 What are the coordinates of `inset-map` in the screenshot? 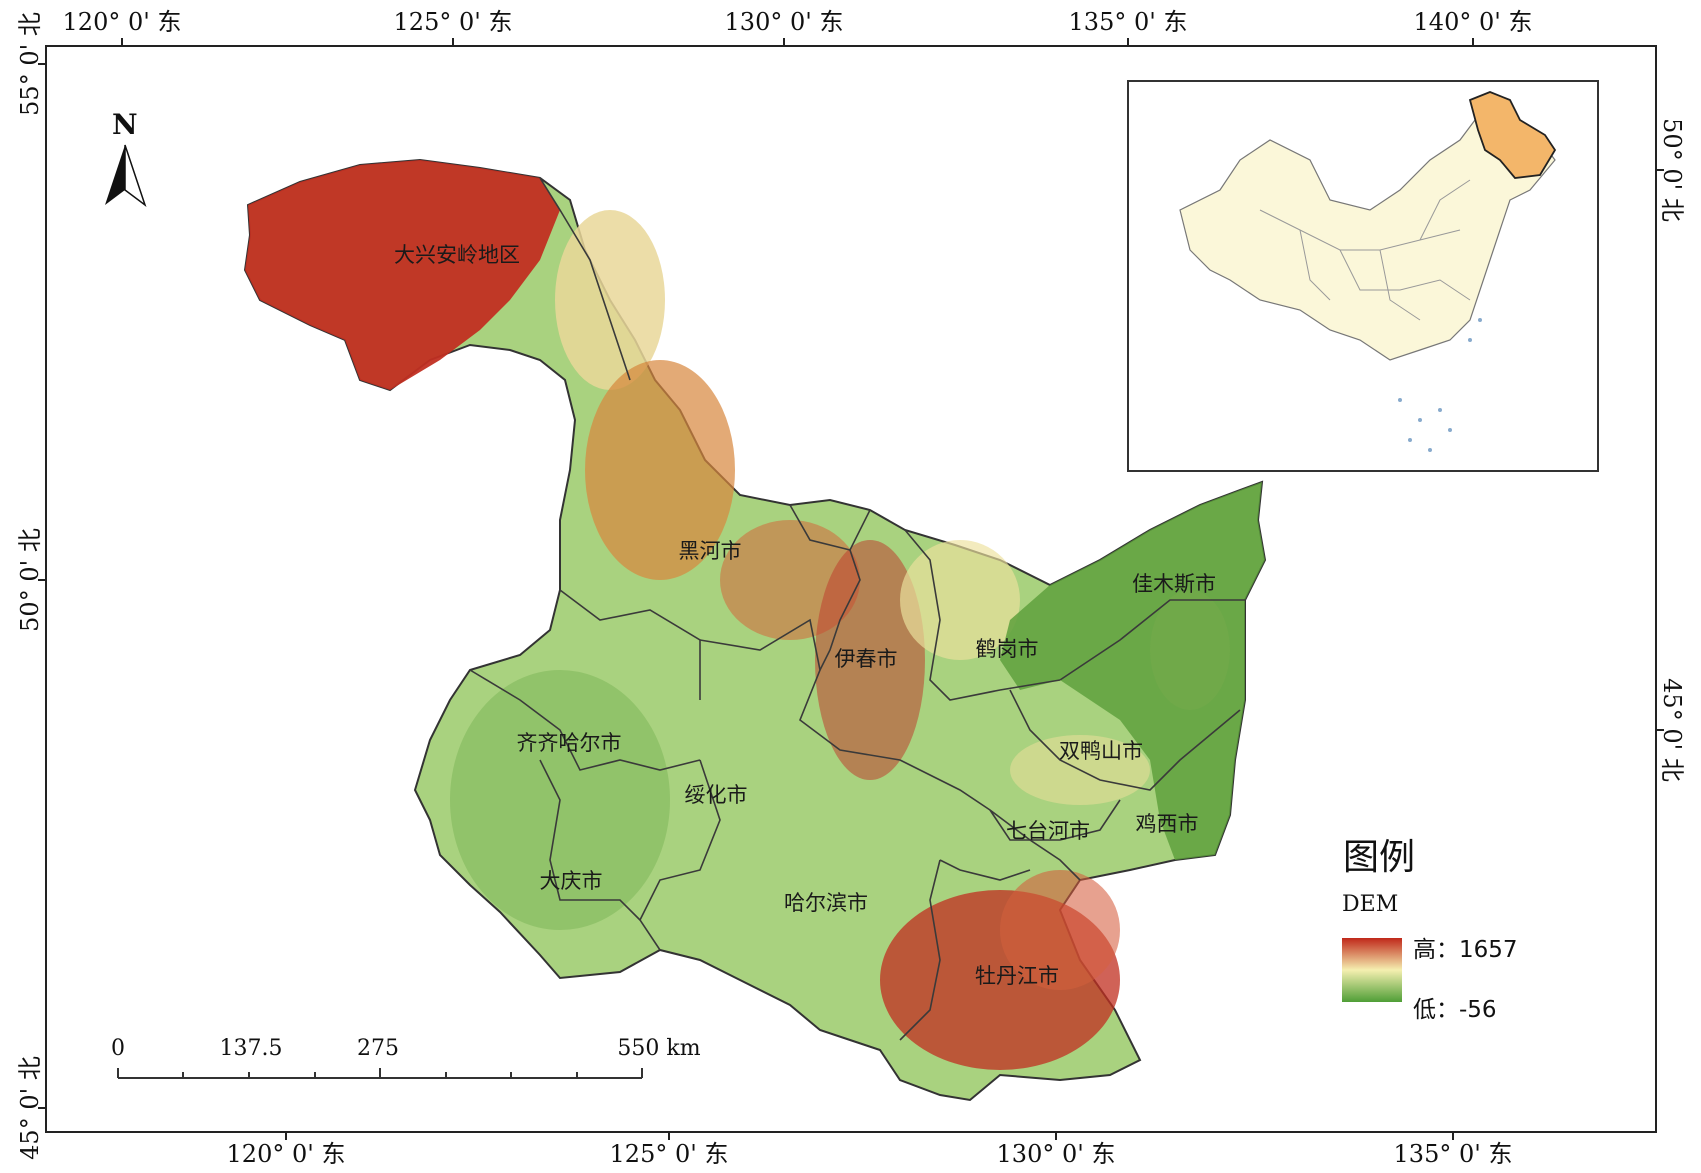 It's located at (1363, 276).